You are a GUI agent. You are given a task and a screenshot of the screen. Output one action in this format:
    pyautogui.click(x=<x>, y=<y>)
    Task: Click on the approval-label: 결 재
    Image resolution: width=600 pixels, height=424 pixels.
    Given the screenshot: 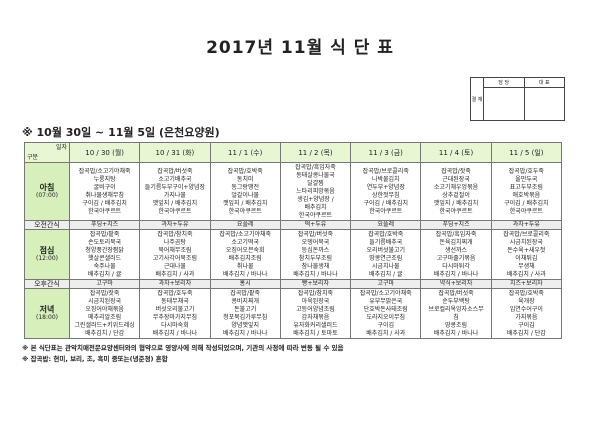 What is the action you would take?
    pyautogui.click(x=477, y=99)
    